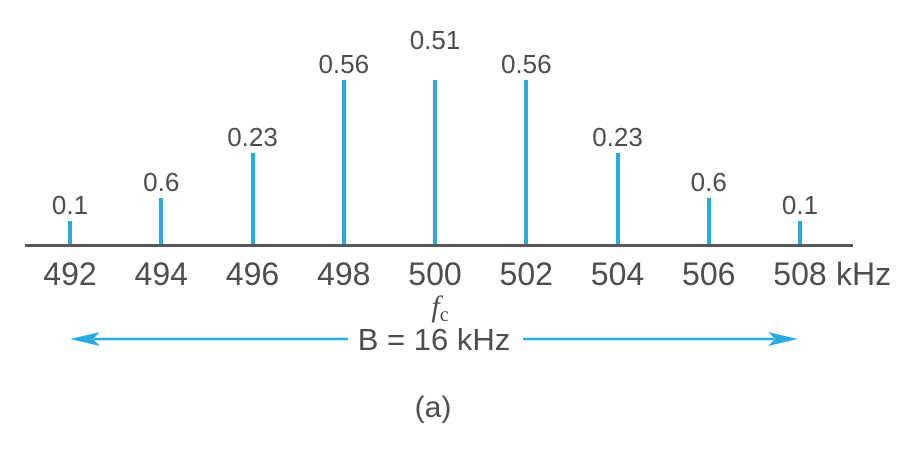 Image resolution: width=912 pixels, height=450 pixels. I want to click on axis-unit-label: kHz, so click(864, 274).